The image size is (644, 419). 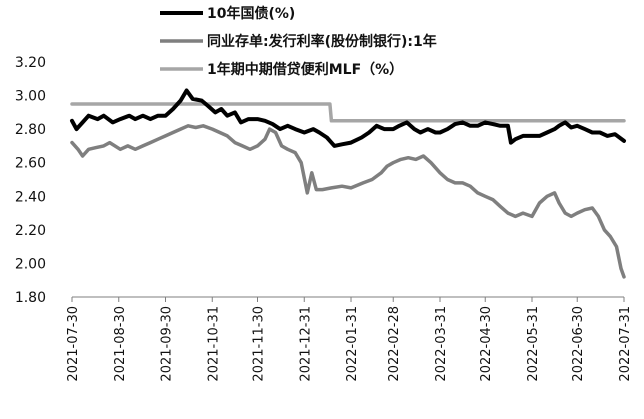 I want to click on x-tick-label: 2022-01-31, so click(x=352, y=344).